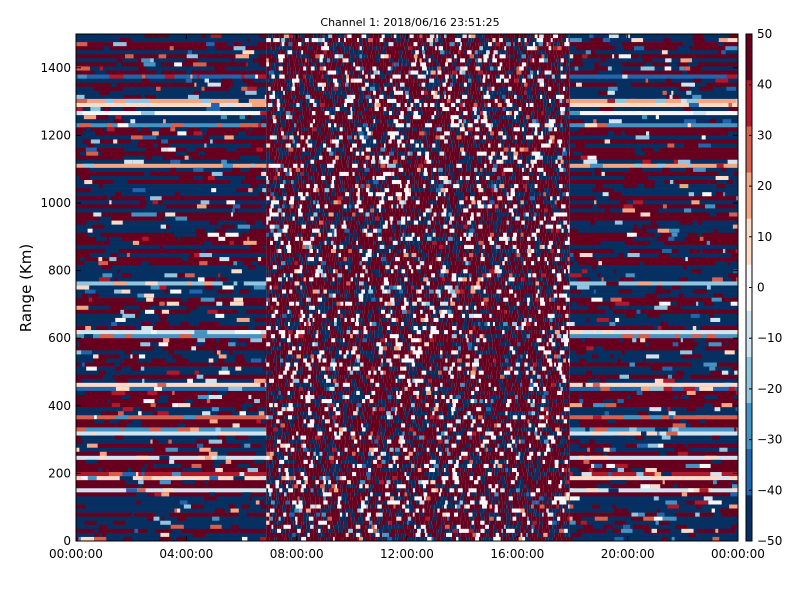 The image size is (800, 600). Describe the element at coordinates (171, 125) in the screenshot. I see `heat-band` at that location.